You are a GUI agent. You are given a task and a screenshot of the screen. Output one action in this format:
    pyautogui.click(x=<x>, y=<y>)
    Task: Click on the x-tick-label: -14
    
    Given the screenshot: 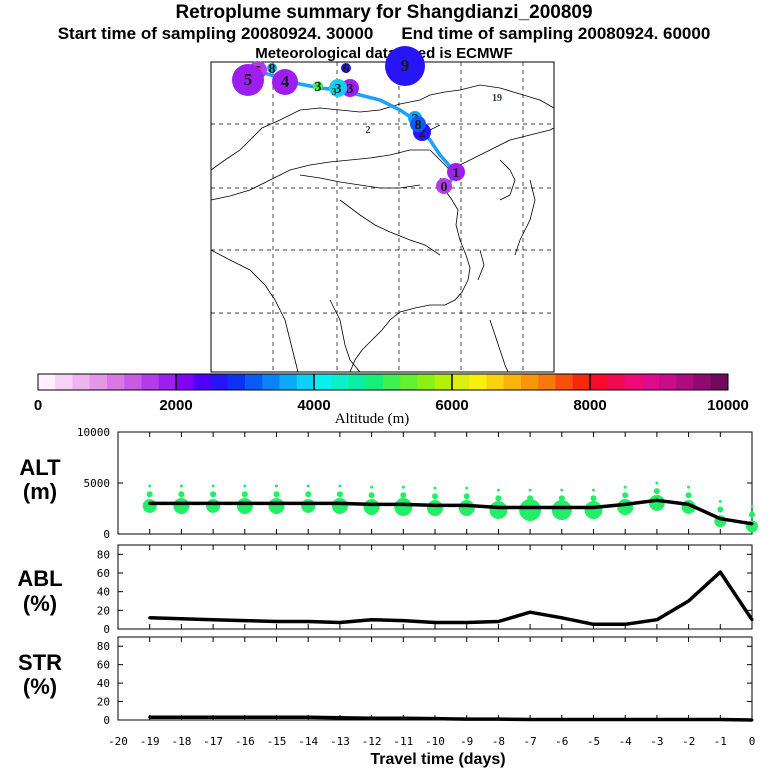 What is the action you would take?
    pyautogui.click(x=308, y=741)
    